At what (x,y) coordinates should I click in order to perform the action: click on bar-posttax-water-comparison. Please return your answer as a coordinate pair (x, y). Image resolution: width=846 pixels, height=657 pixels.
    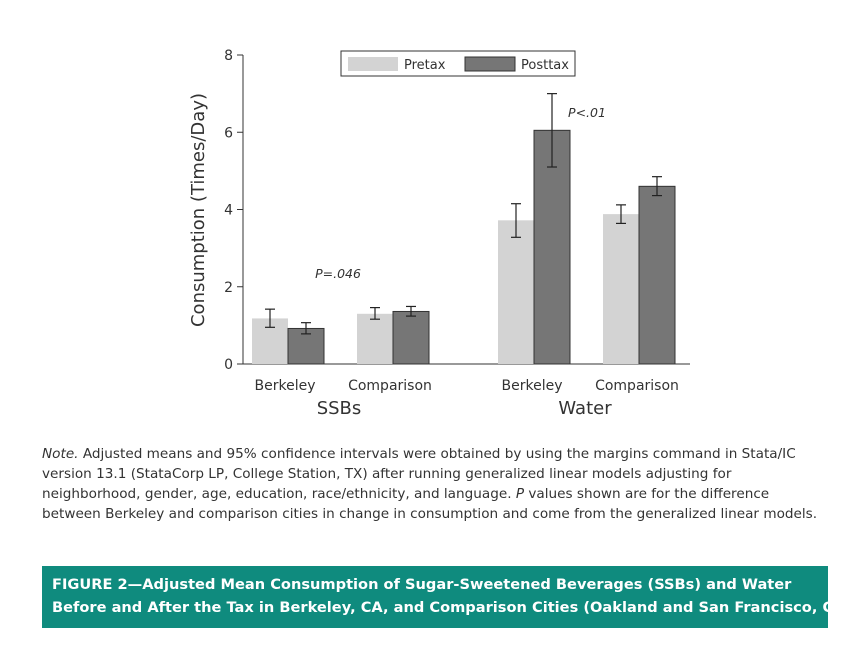
    Looking at the image, I should click on (657, 275).